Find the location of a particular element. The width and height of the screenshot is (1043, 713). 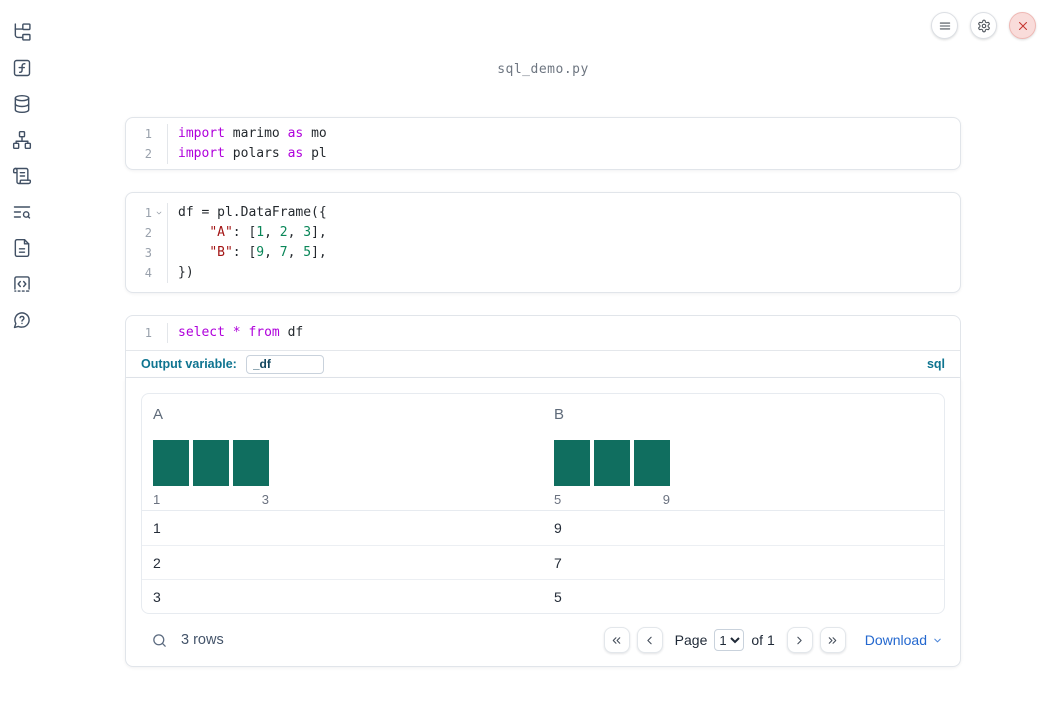

sidebar-item-scratchpad is located at coordinates (22, 213).